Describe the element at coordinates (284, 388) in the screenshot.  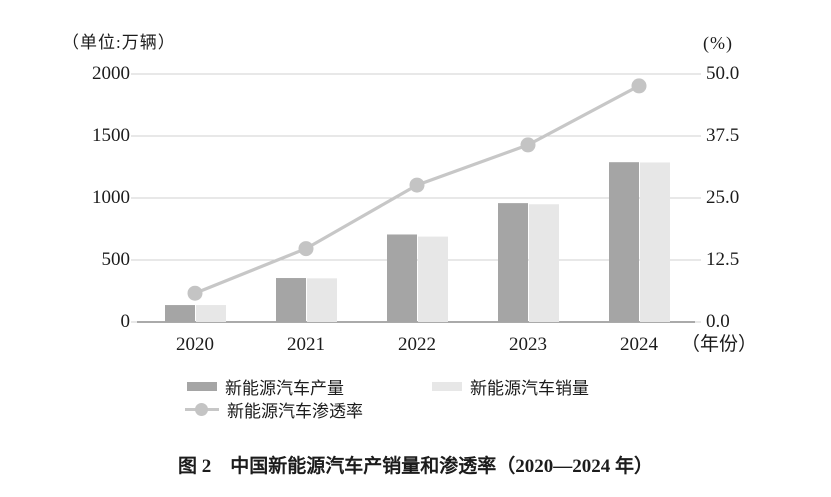
I see `legend-label-production: 新能源汽车产量` at that location.